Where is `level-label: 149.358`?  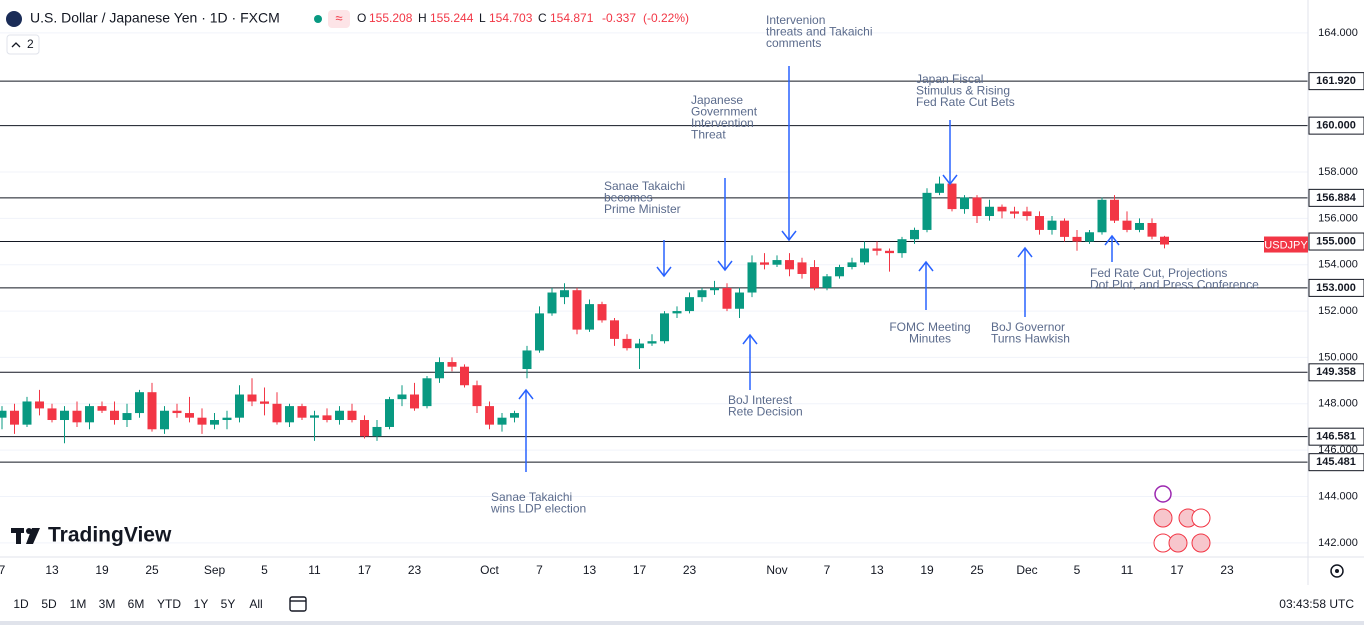
level-label: 149.358 is located at coordinates (1336, 372).